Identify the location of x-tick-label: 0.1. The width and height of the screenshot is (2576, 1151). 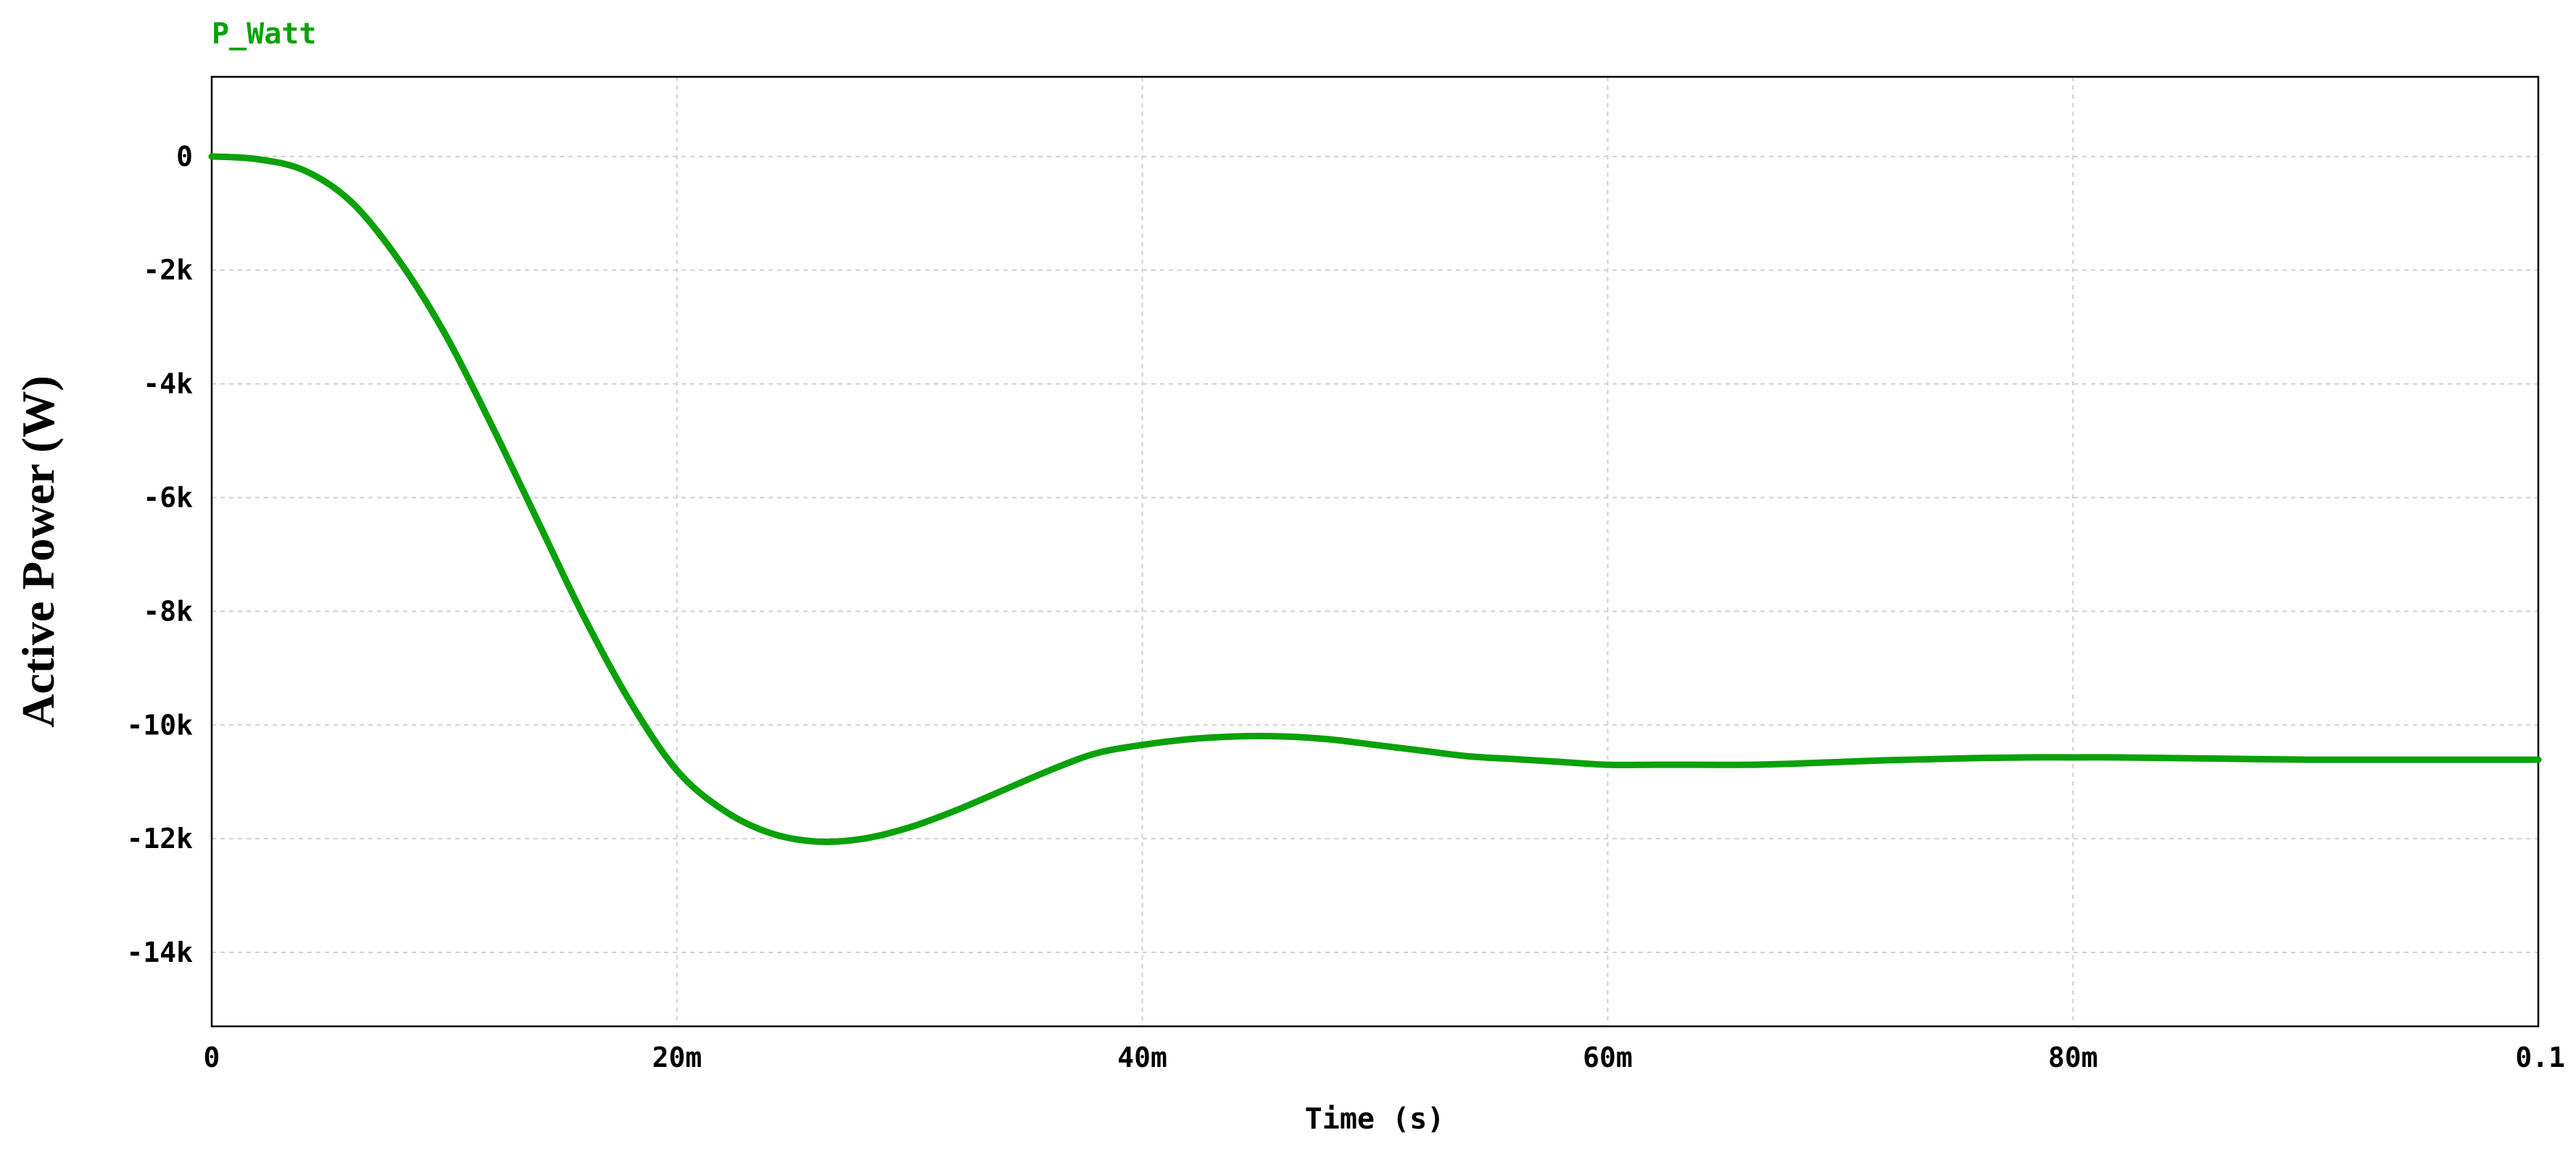
(2540, 1057).